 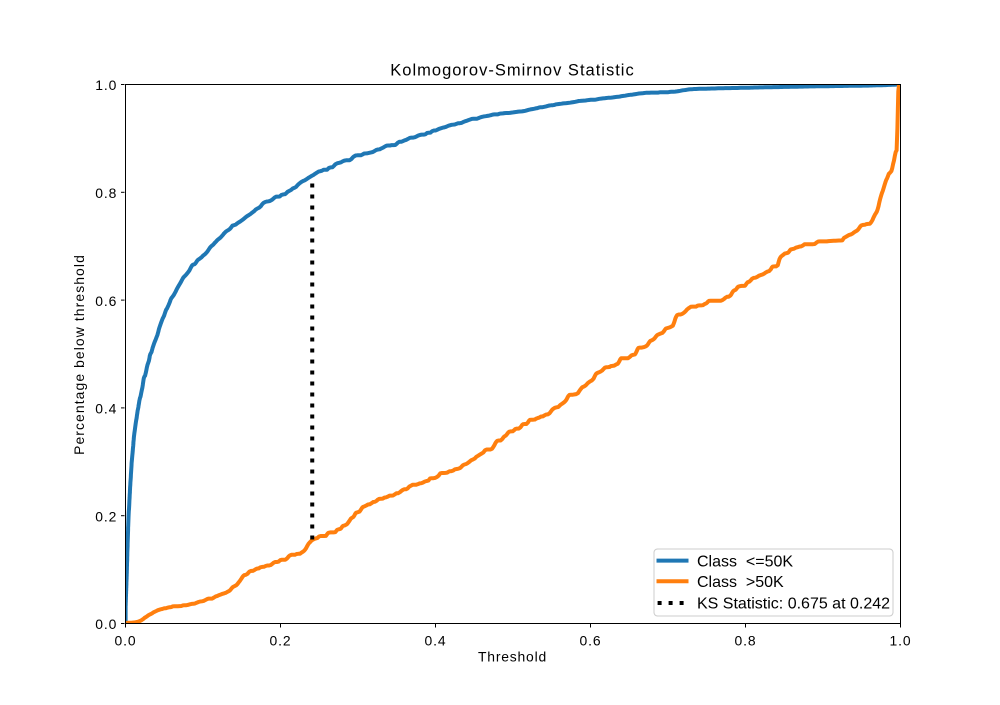 What do you see at coordinates (793, 603) in the screenshot?
I see `svg-text: KS Statistic: 0.675 at 0.242` at bounding box center [793, 603].